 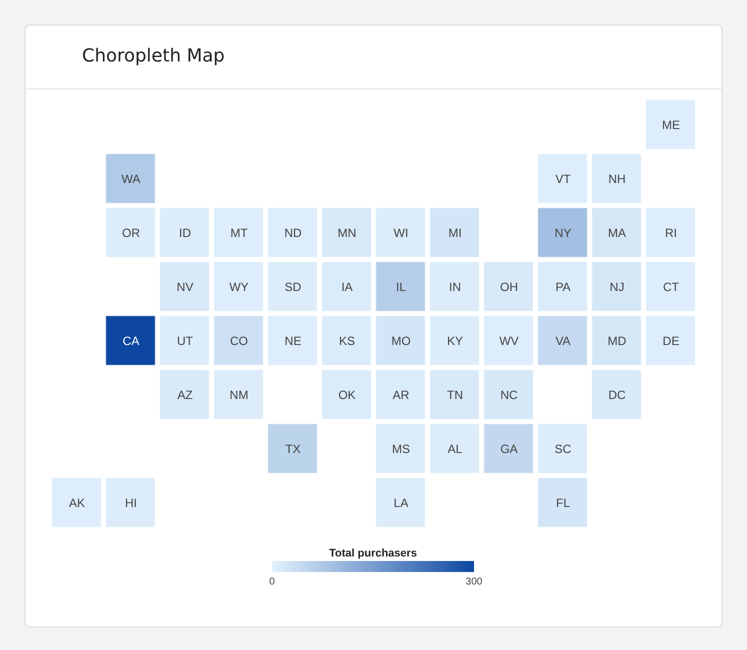 I want to click on data-label: OK, so click(x=347, y=395).